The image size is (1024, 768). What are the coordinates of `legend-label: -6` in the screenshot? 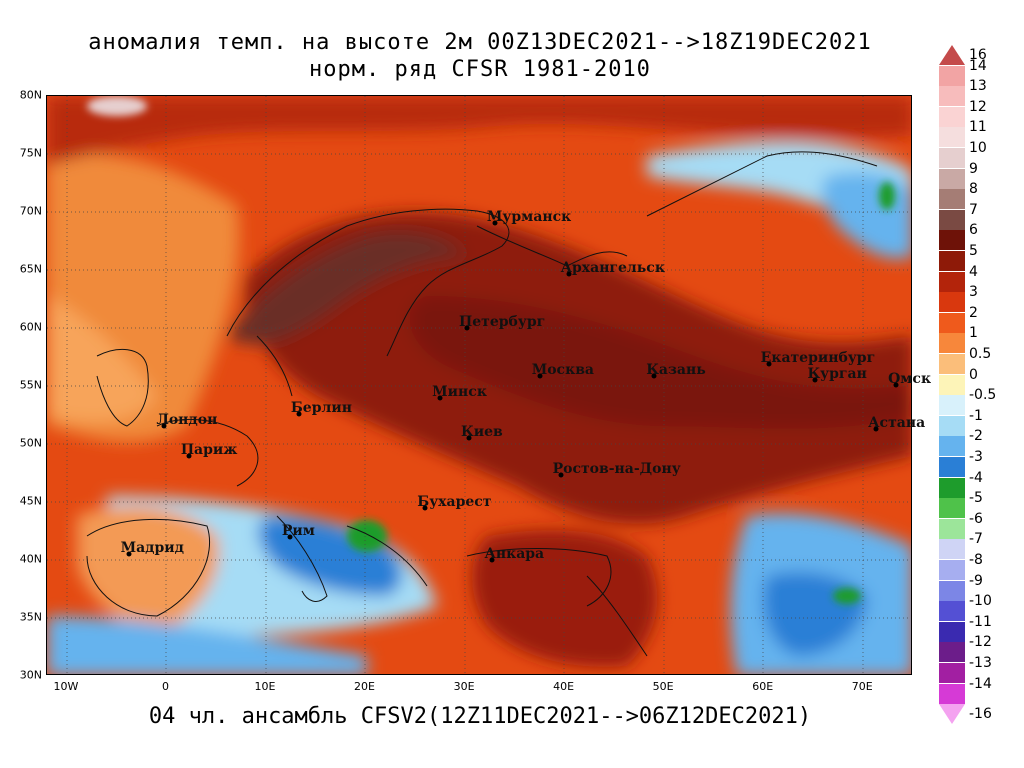 It's located at (976, 518).